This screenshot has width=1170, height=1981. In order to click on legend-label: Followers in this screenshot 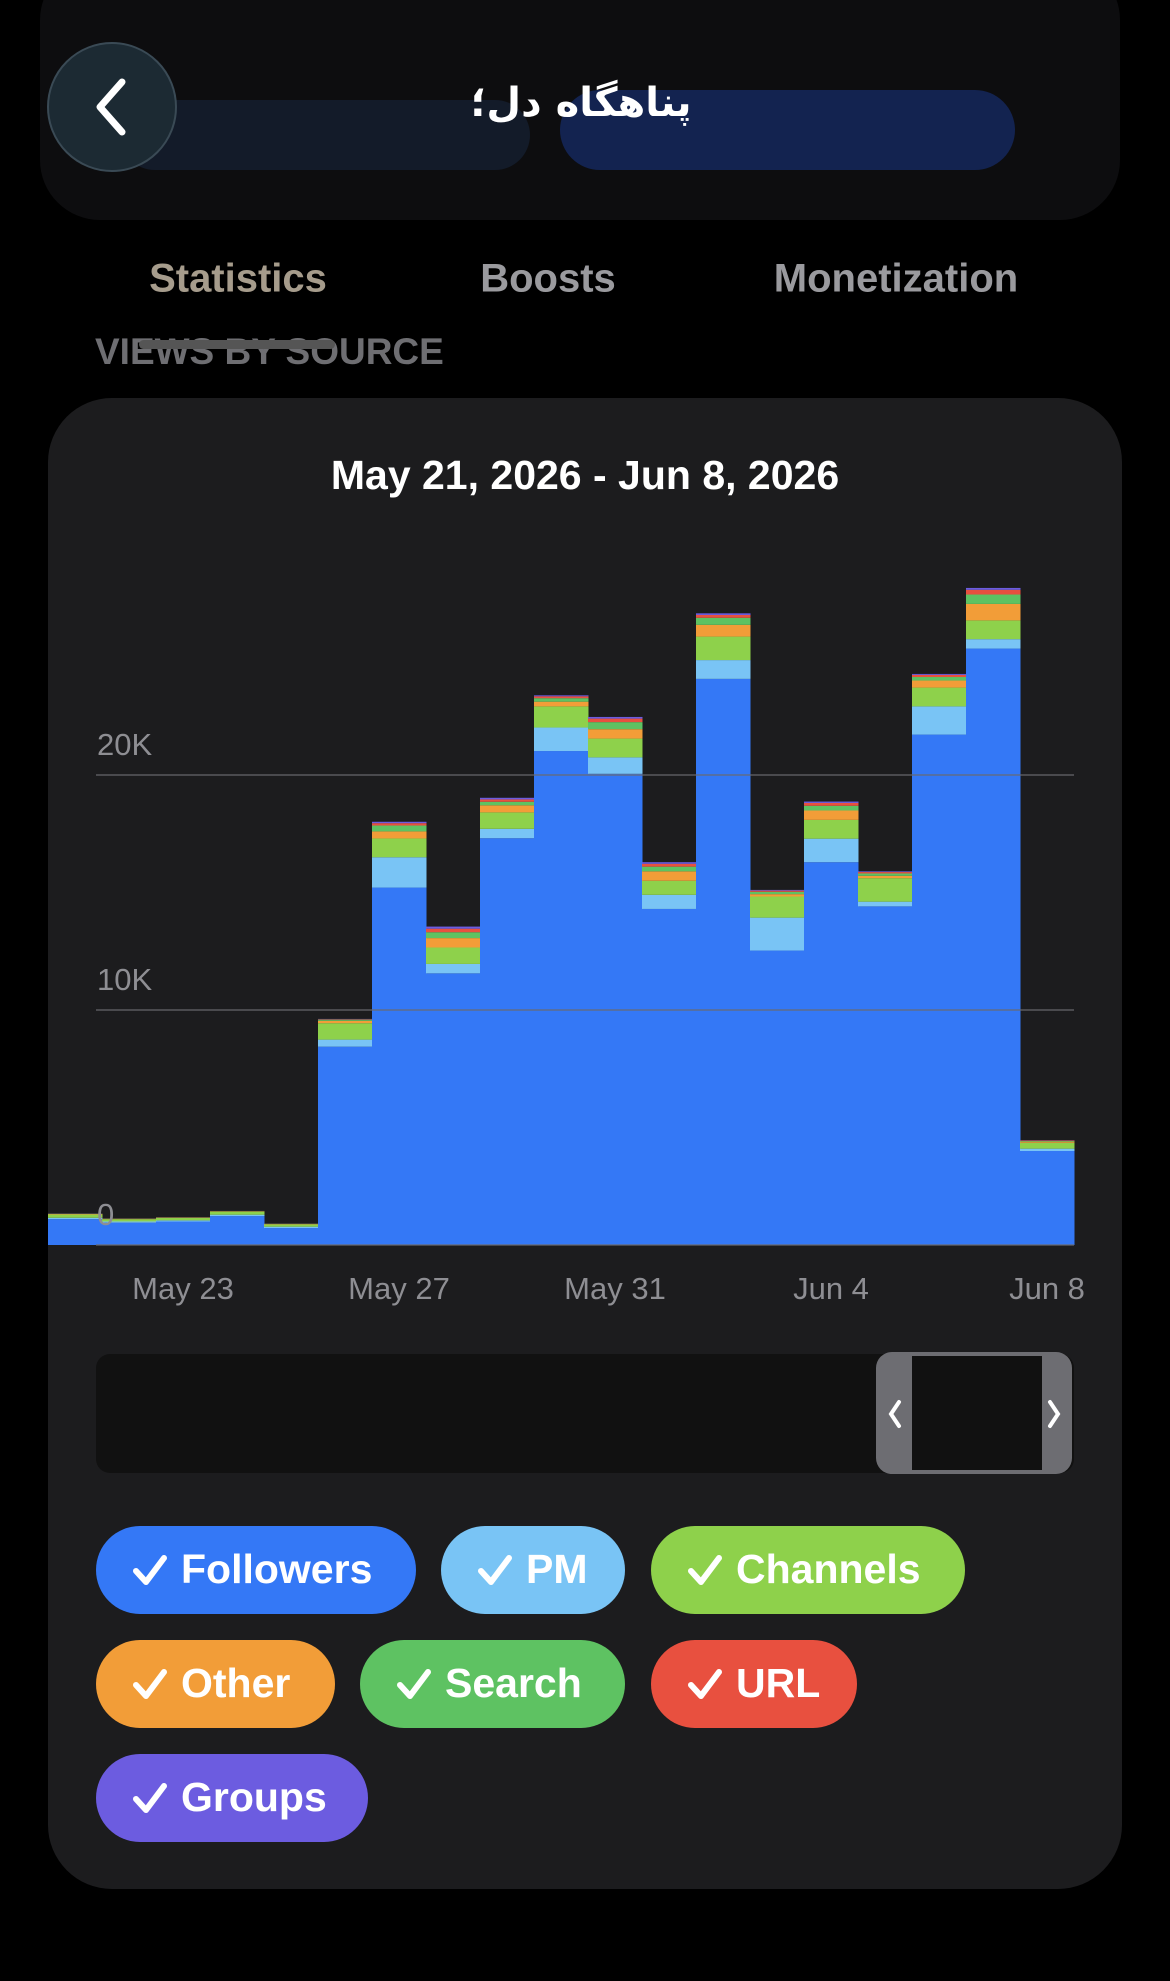, I will do `click(276, 1569)`.